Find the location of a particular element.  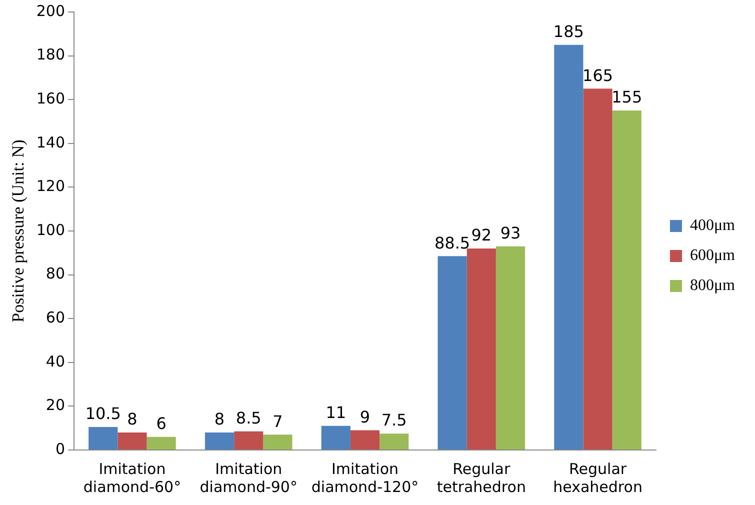

data-label: 185 is located at coordinates (568, 32).